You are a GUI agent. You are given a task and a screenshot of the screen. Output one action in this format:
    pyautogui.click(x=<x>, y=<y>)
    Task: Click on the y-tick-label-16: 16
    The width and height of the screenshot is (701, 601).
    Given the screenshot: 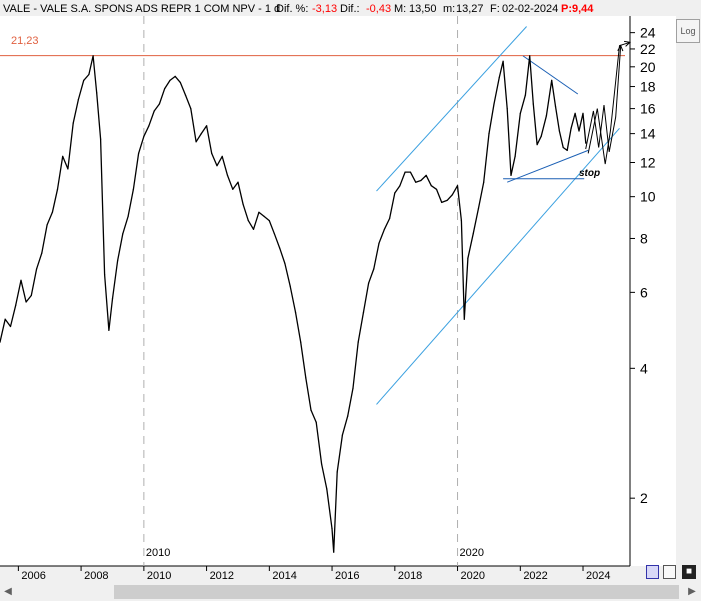 What is the action you would take?
    pyautogui.click(x=648, y=109)
    